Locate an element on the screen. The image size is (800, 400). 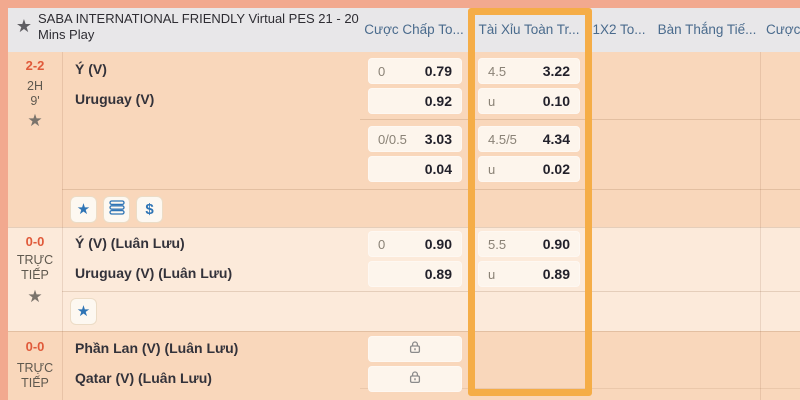
odds-cell-over-under: u 0.89 is located at coordinates (529, 274).